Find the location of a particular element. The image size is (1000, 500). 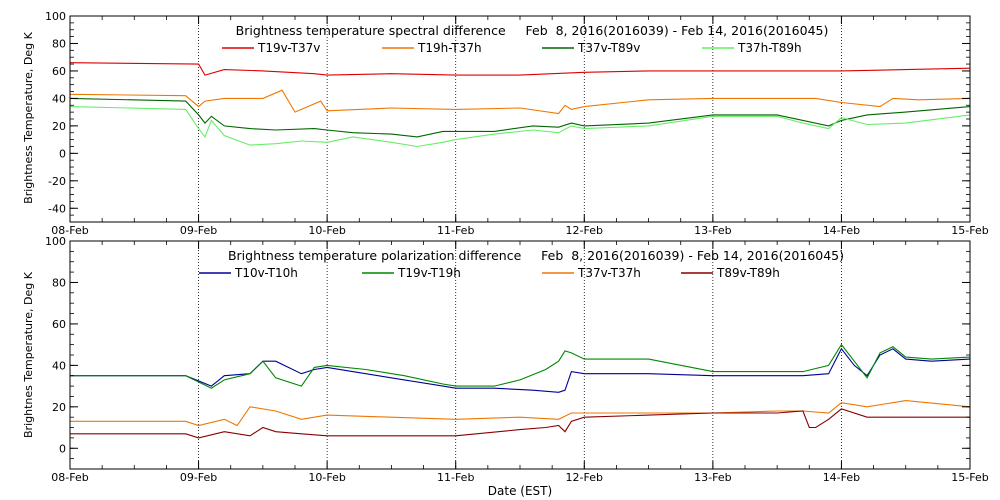

legend-label: T19v-T37v is located at coordinates (288, 48).